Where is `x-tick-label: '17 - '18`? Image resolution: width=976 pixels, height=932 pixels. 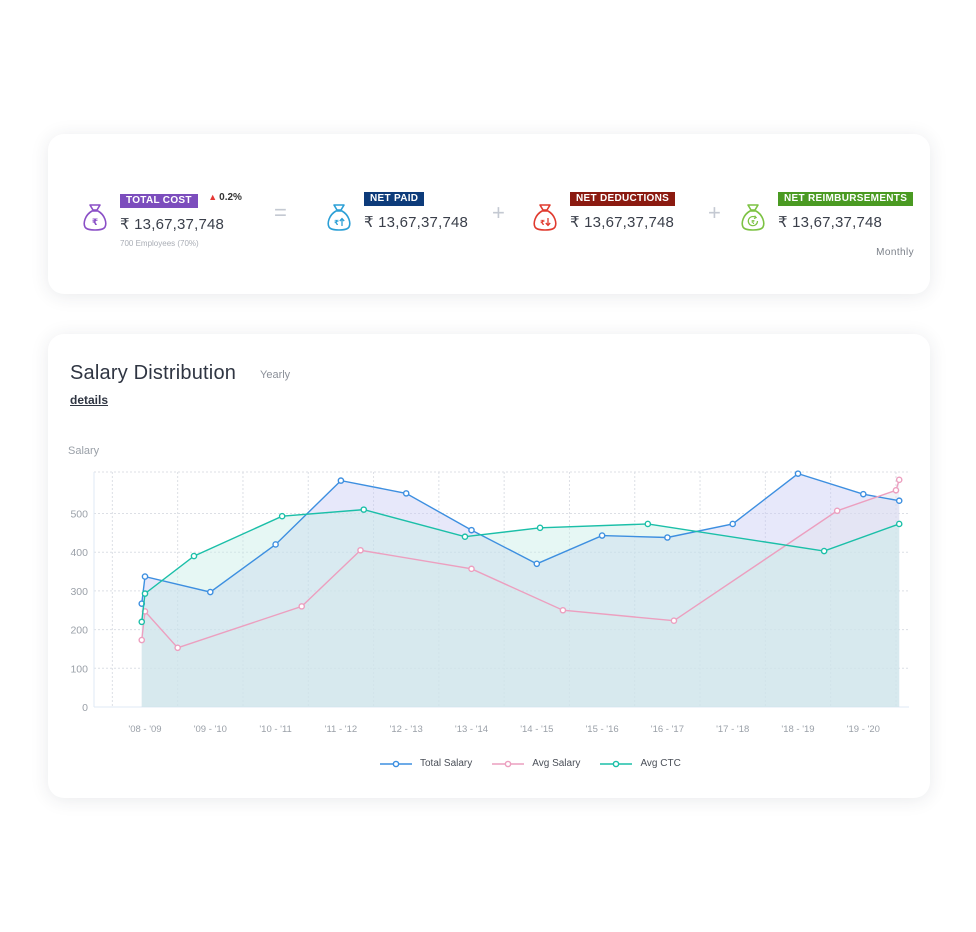
x-tick-label: '17 - '18 is located at coordinates (732, 729).